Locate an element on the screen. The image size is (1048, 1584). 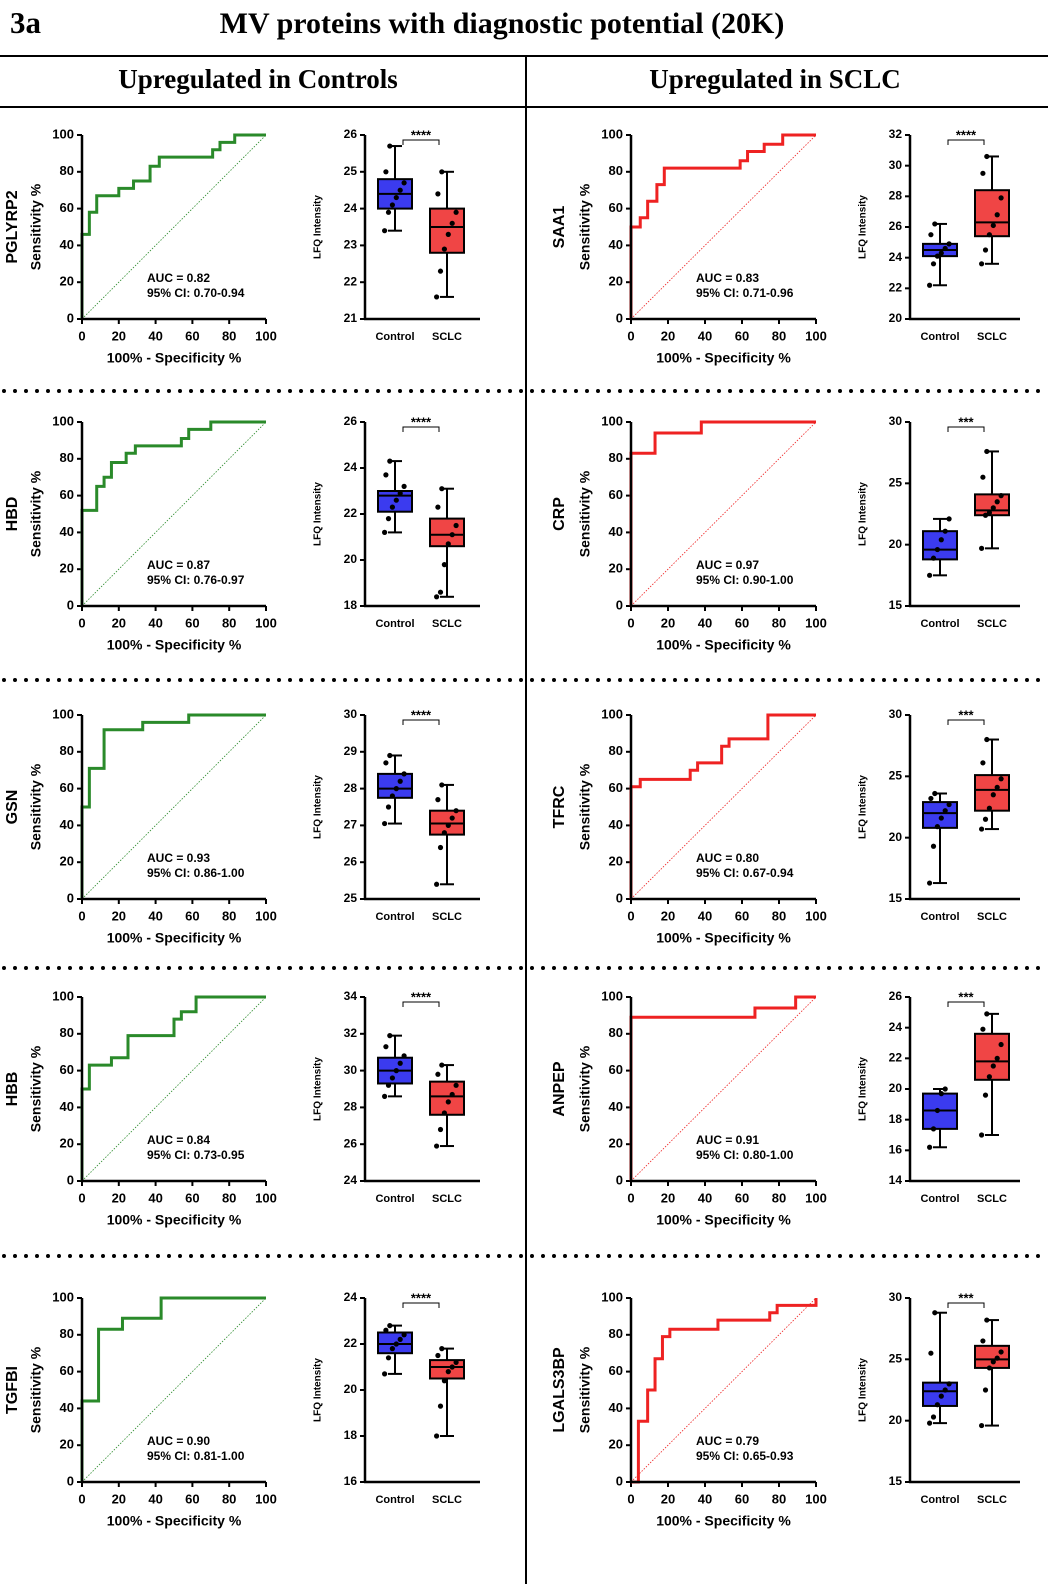
column-header: Upregulated in Controls is located at coordinates (258, 79).